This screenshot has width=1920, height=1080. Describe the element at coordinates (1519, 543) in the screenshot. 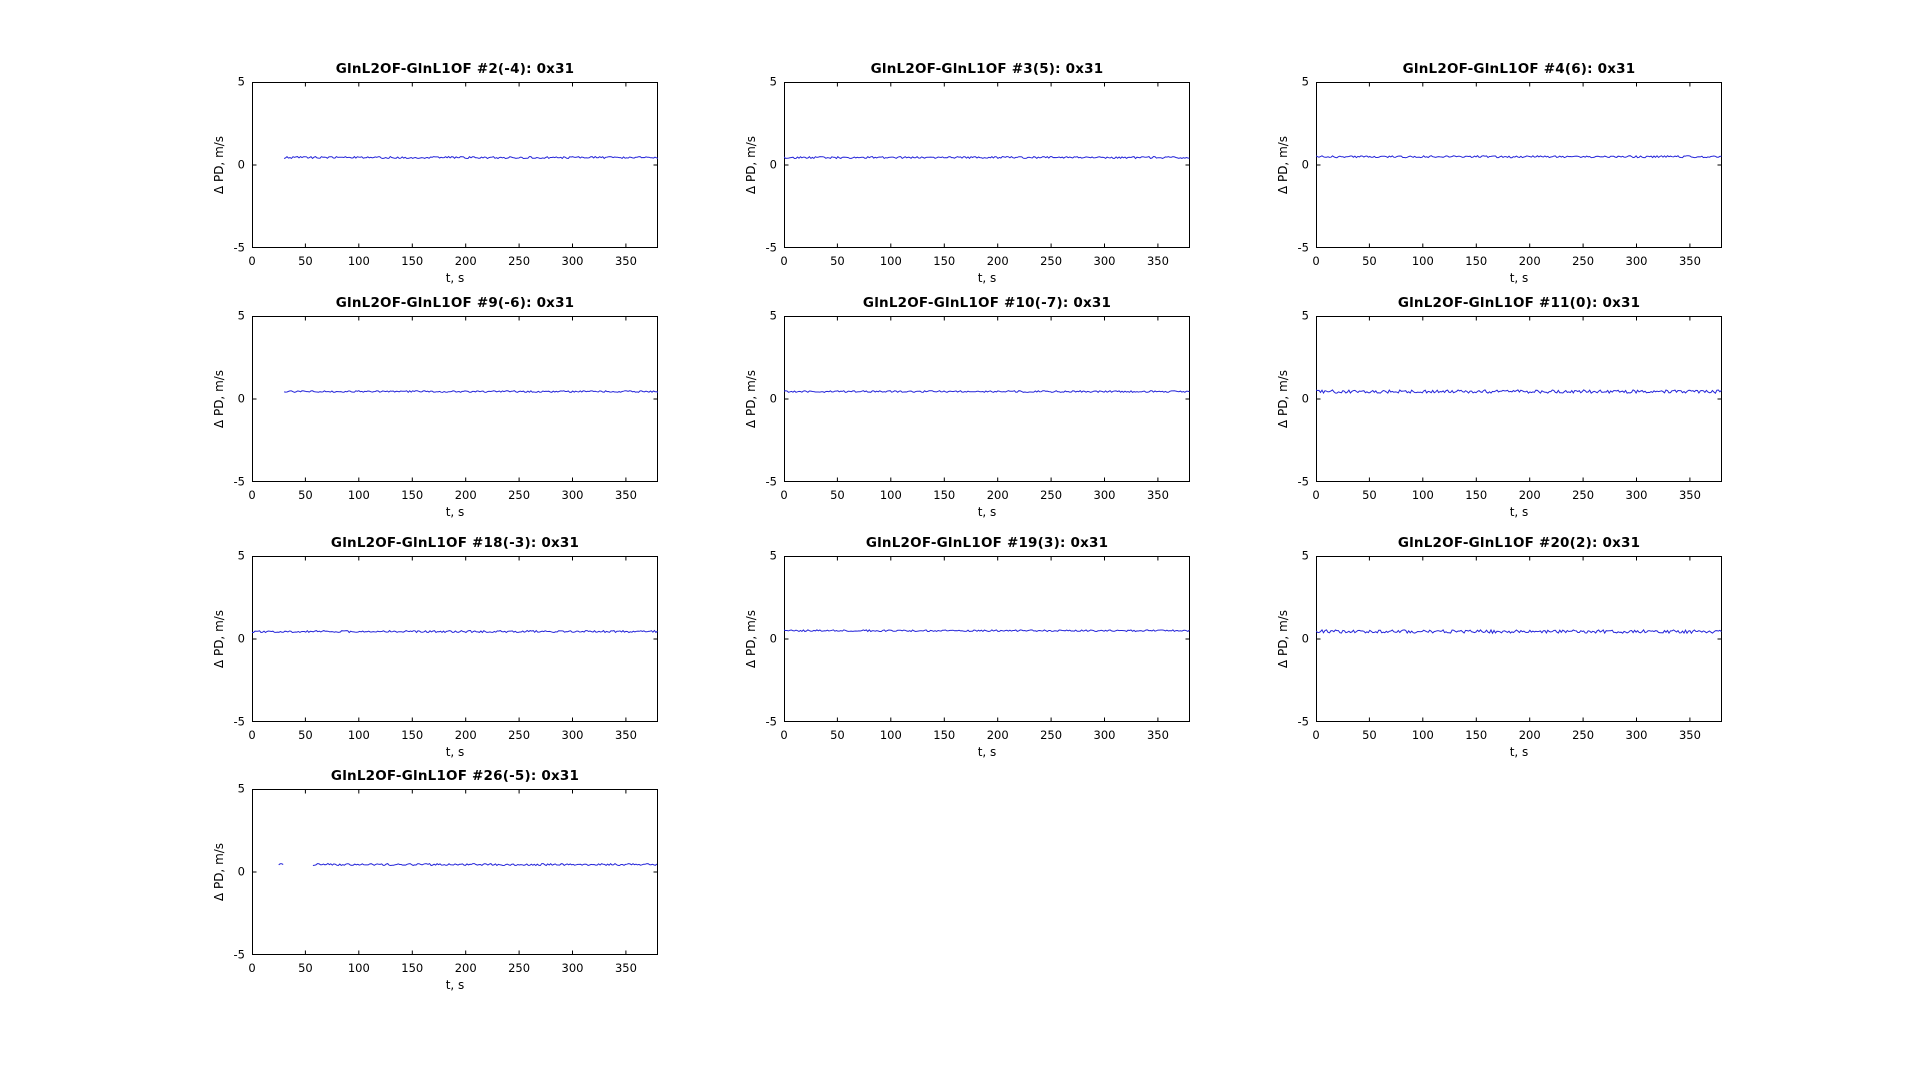

I see `subplot-title: GlnL2OF-GlnL1OF #20(2): 0x31` at that location.